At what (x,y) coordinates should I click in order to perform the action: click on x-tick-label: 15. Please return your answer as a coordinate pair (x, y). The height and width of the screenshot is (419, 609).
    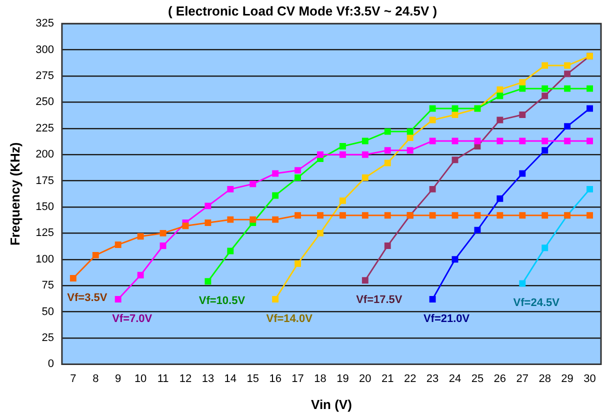
    Looking at the image, I should click on (252, 378).